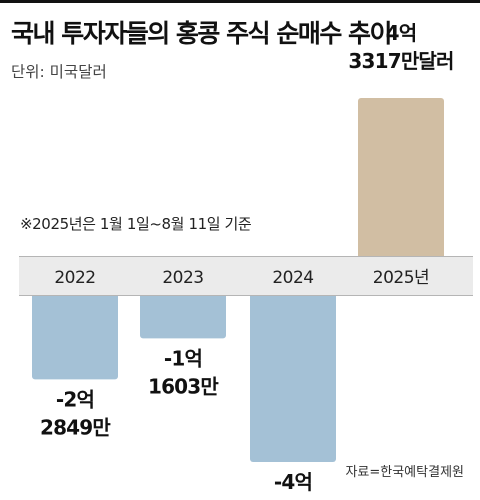 This screenshot has height=500, width=480. I want to click on category-label: 2022, so click(74, 278).